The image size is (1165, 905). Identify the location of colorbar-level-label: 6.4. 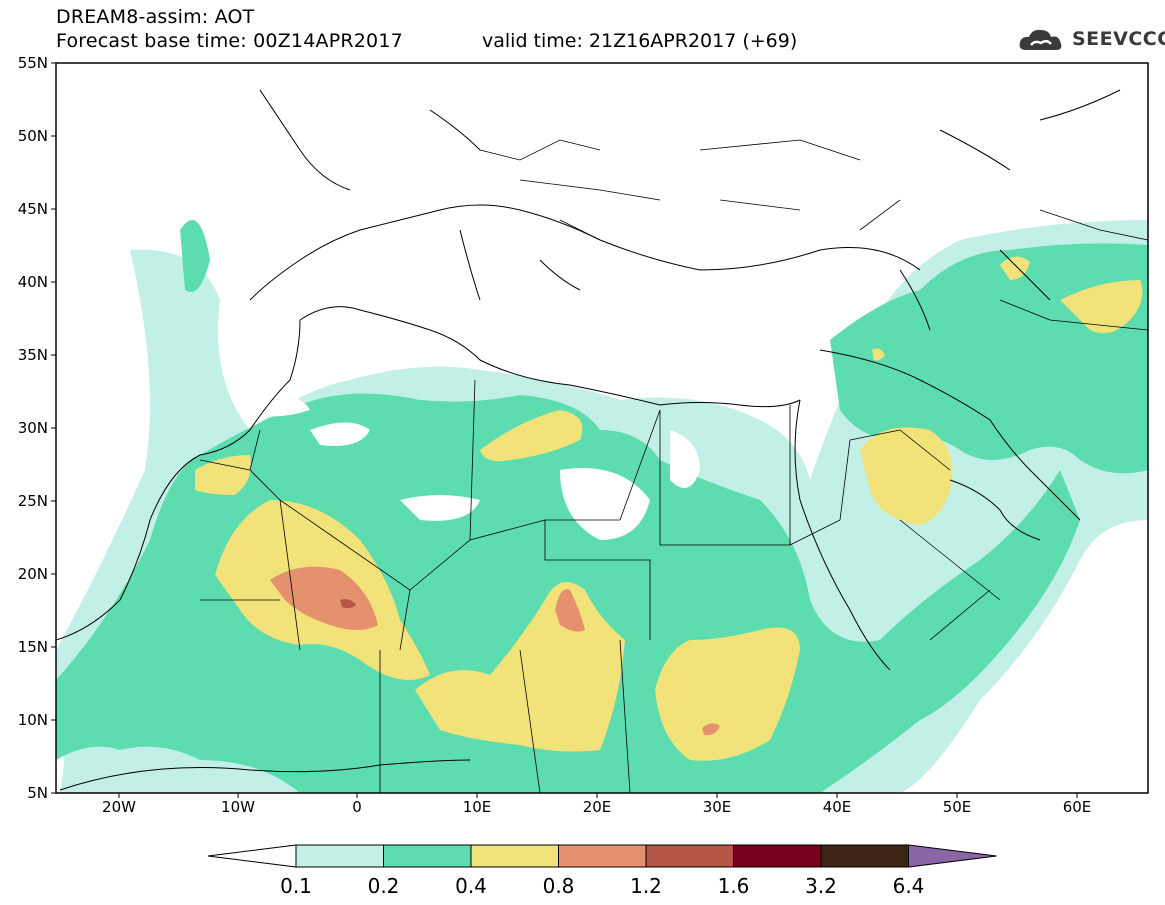
(908, 886).